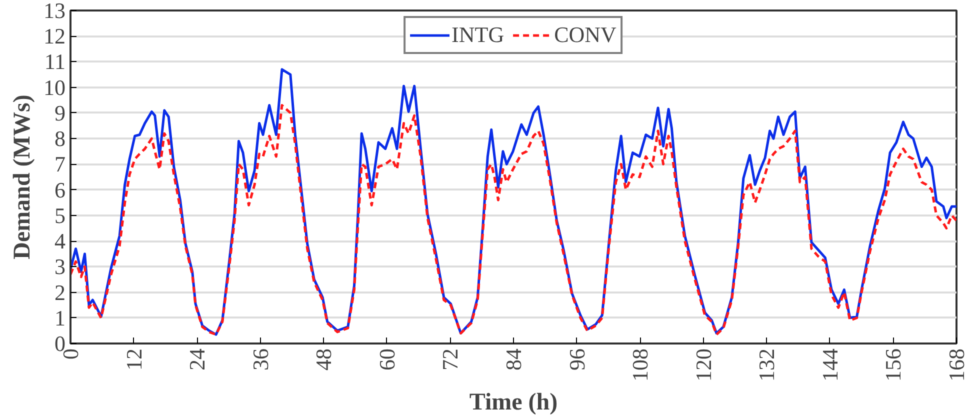 The image size is (970, 418). I want to click on y-tick-label: 9, so click(60, 113).